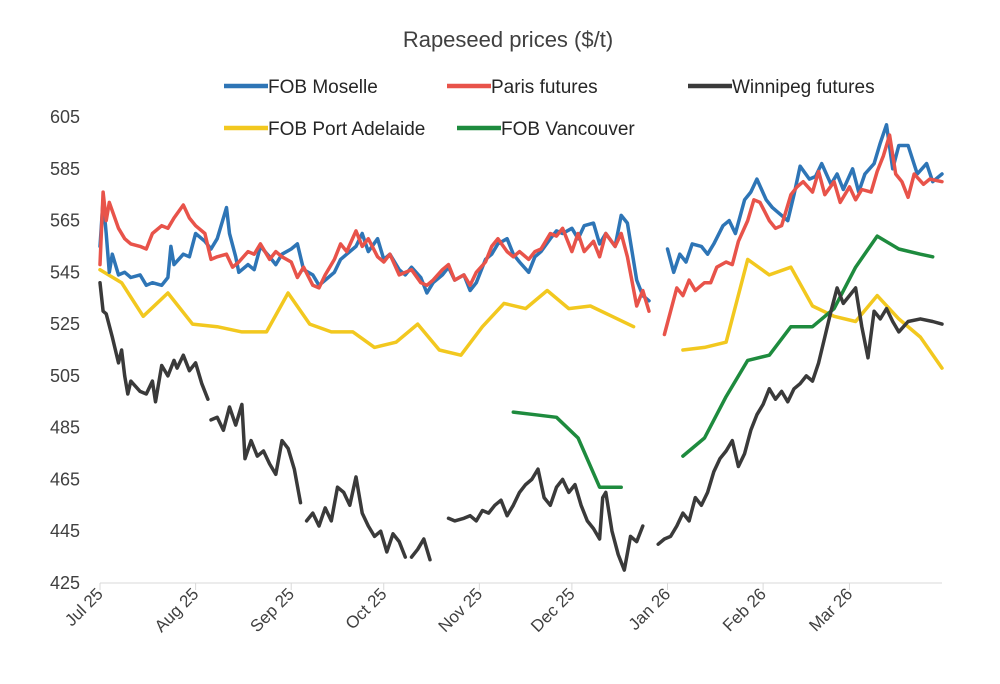  What do you see at coordinates (65, 583) in the screenshot?
I see `y-tick-label: 425` at bounding box center [65, 583].